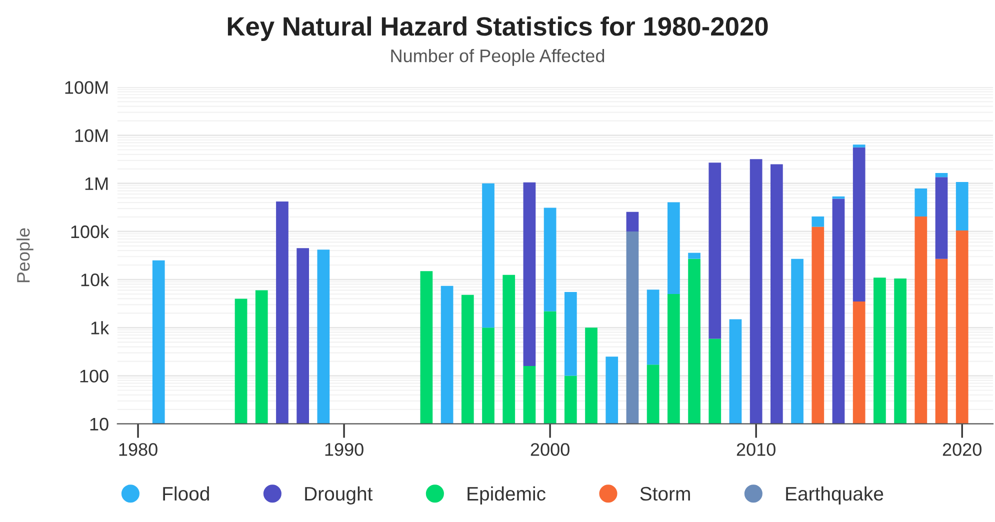  What do you see at coordinates (90, 231) in the screenshot?
I see `y-tick-label: 100k` at bounding box center [90, 231].